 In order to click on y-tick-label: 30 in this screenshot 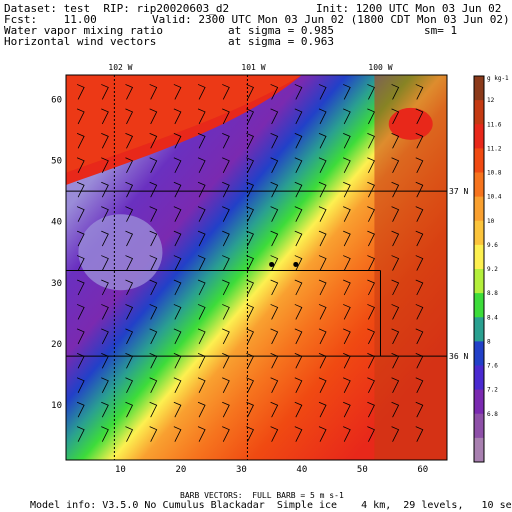, I will do `click(56, 284)`.